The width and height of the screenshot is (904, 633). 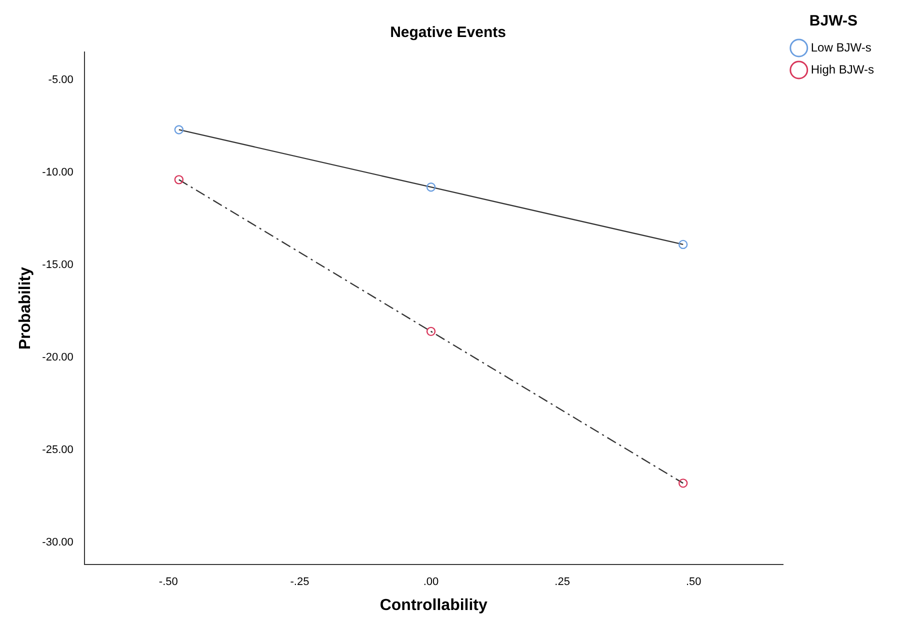 I want to click on y-tick-label: -5.00, so click(x=61, y=80).